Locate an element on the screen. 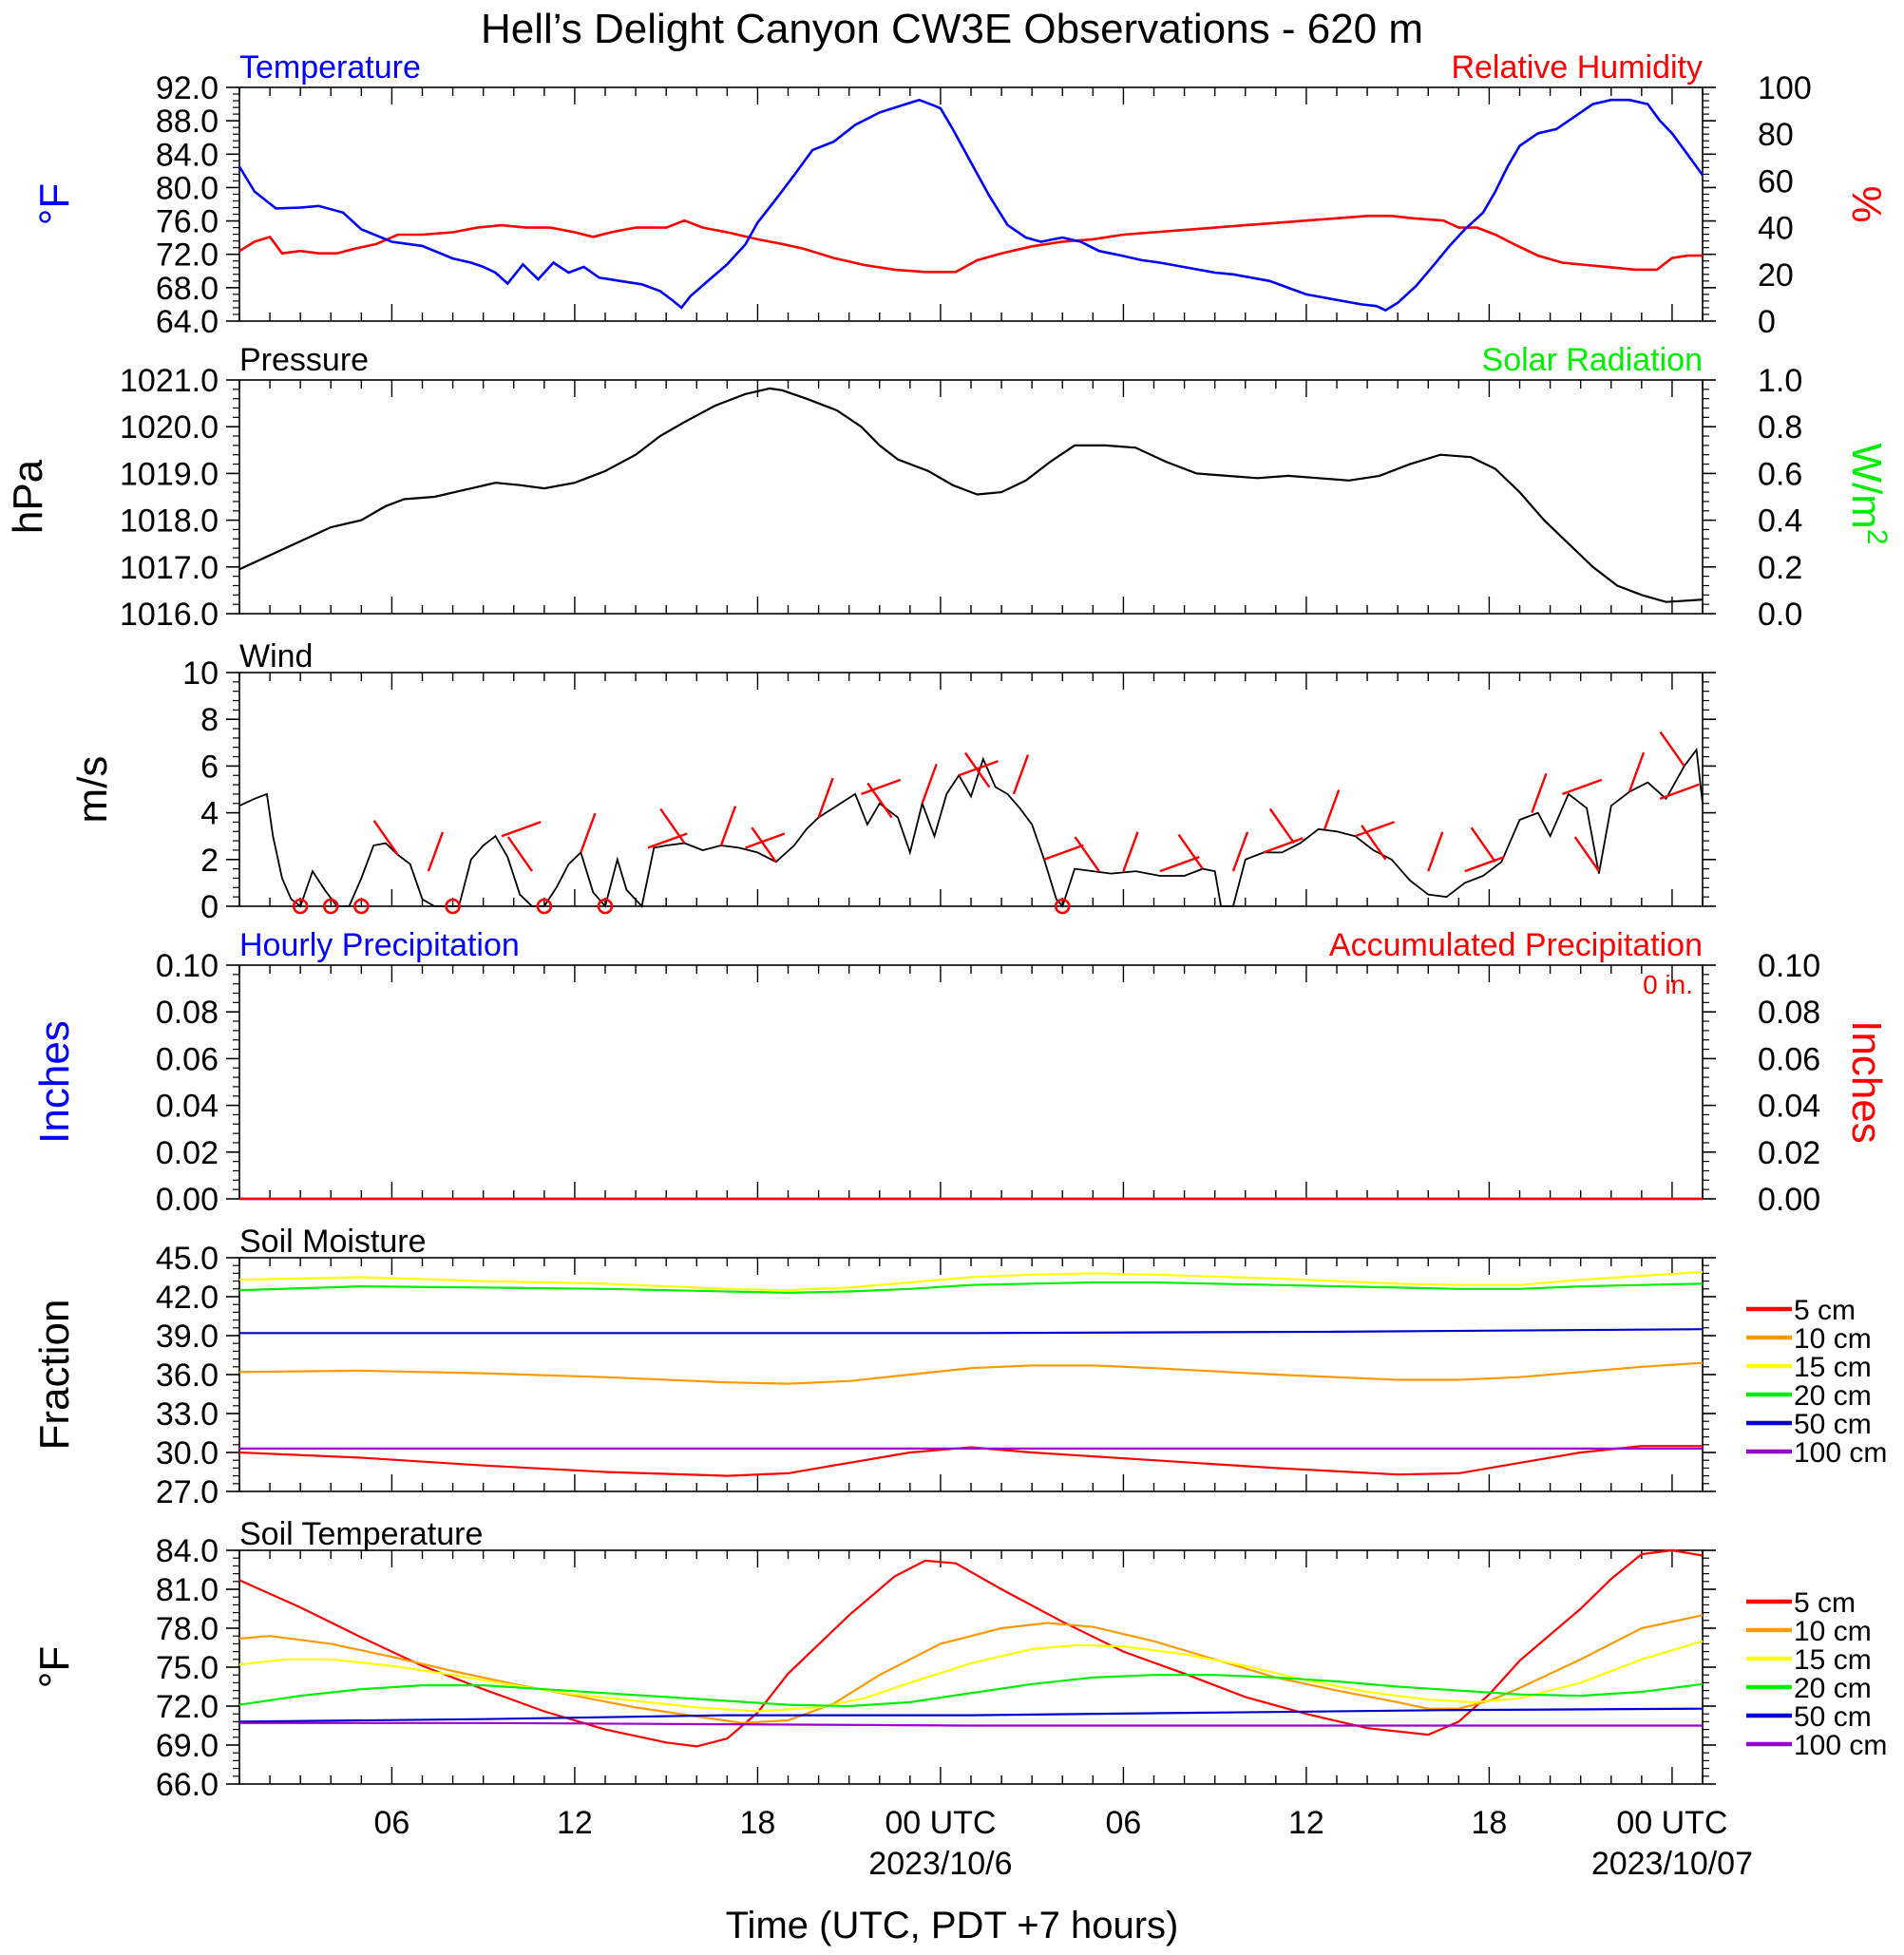 The height and width of the screenshot is (1955, 1904). temp_rh-left-tick-label: 80.0 is located at coordinates (187, 188).